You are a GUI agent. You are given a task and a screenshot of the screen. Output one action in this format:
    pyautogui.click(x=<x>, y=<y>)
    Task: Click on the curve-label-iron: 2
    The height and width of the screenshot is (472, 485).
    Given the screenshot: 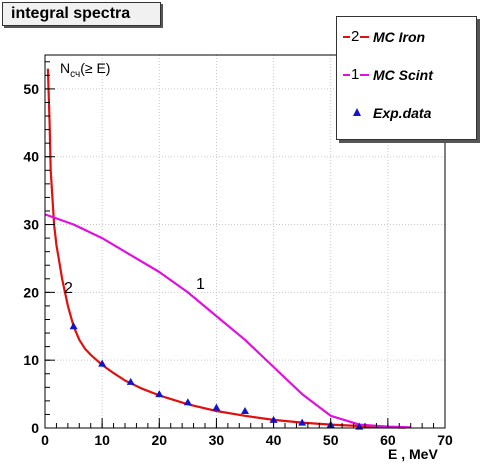 What is the action you would take?
    pyautogui.click(x=68, y=288)
    